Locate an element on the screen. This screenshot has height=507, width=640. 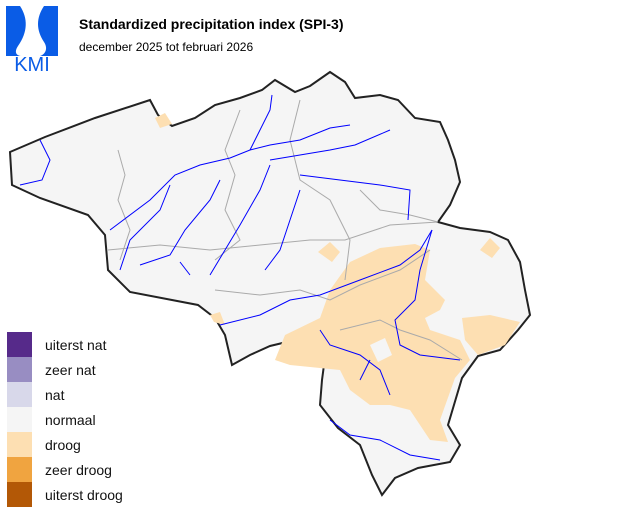
legend-label: droog is located at coordinates (63, 444).